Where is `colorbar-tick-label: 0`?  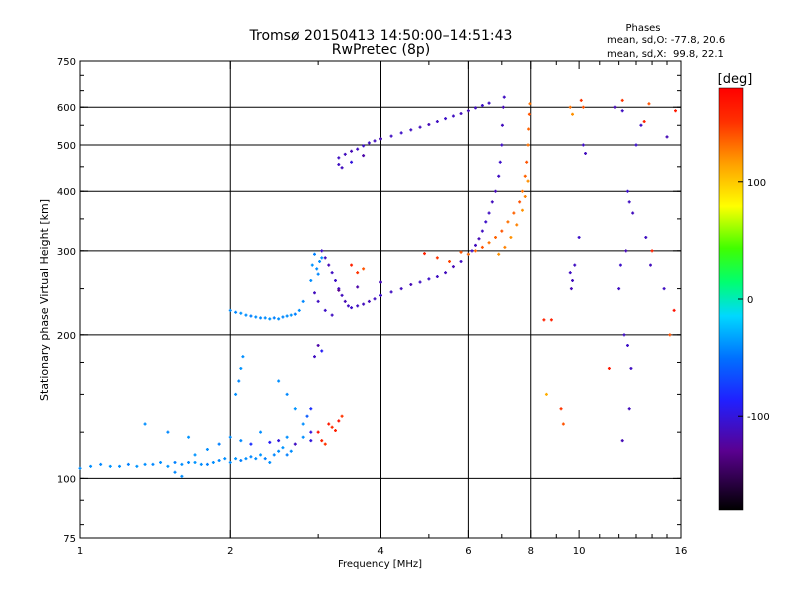
colorbar-tick-label: 0 is located at coordinates (750, 300).